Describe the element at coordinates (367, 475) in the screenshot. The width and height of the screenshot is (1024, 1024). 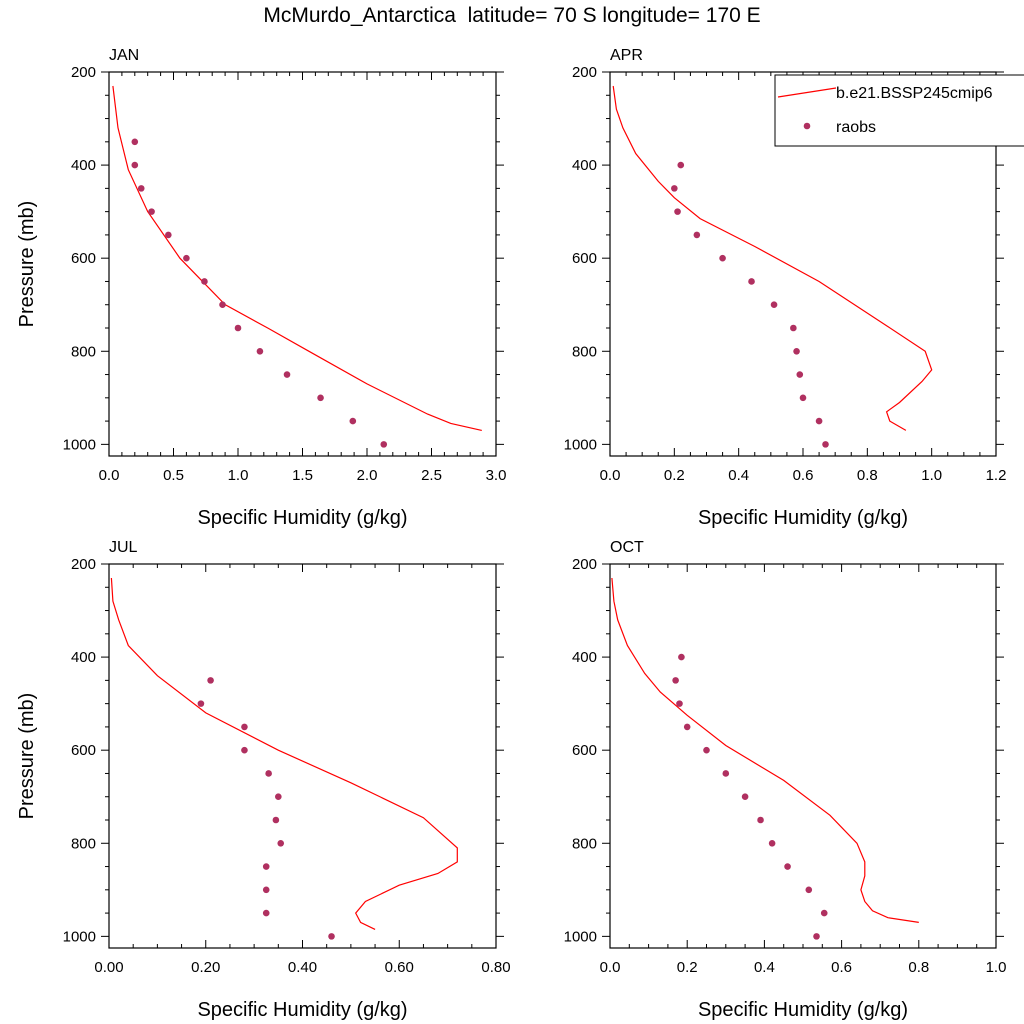
I see `x-tick-label: 2.0` at that location.